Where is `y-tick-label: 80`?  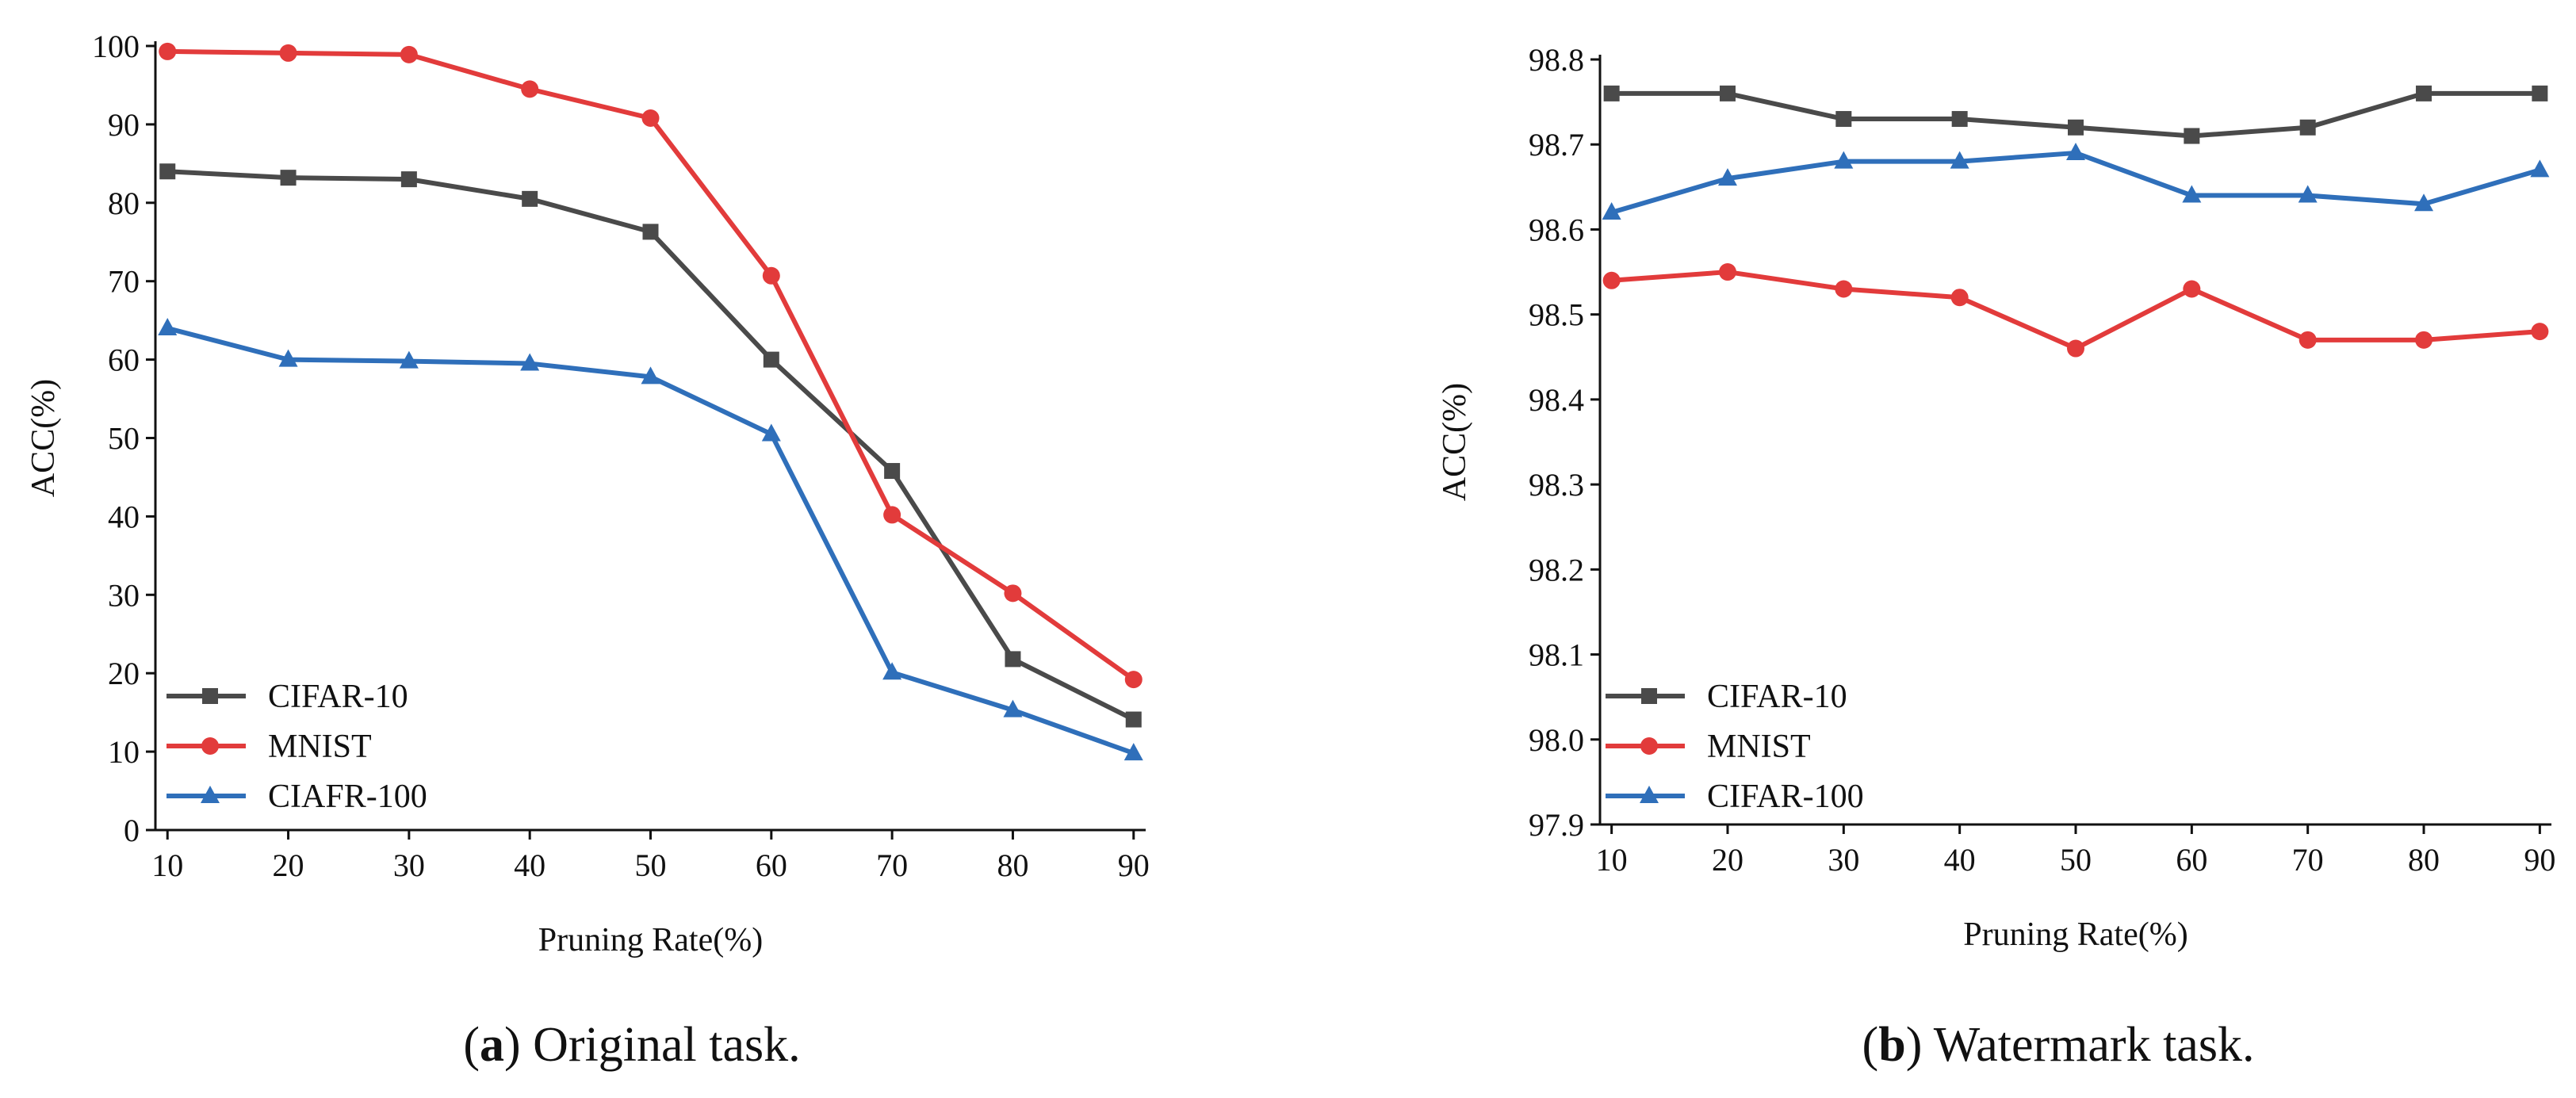
y-tick-label: 80 is located at coordinates (124, 204).